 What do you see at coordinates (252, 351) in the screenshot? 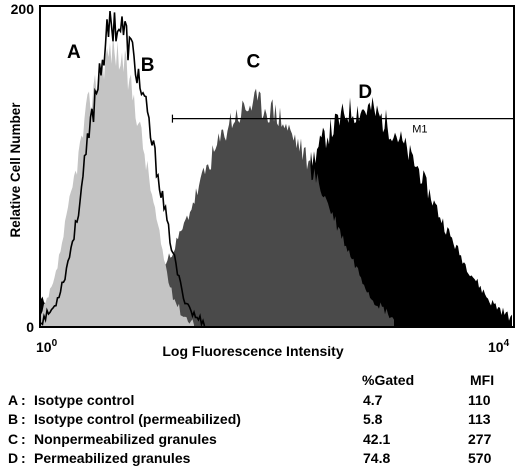
I see `x-axis-label: Log Fluorescence Intensity` at bounding box center [252, 351].